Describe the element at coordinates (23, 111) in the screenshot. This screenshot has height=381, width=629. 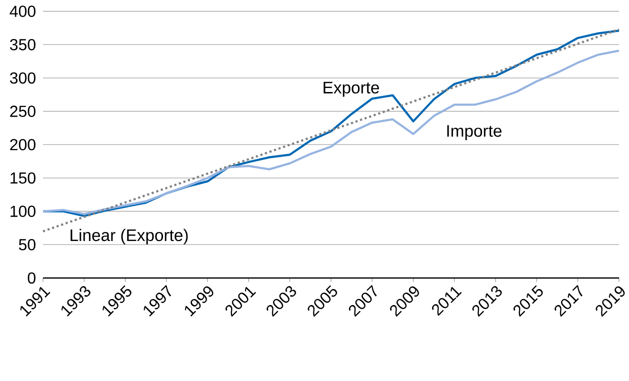
I see `y-tick-label: 250` at that location.